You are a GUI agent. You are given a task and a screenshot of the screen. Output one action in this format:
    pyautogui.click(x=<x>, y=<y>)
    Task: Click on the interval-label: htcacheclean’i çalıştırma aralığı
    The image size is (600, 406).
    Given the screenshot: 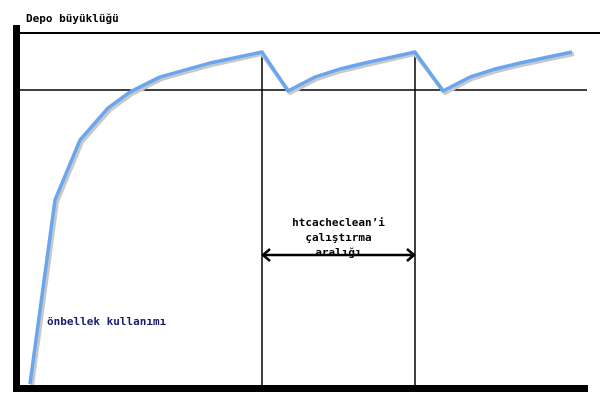 What is the action you would take?
    pyautogui.click(x=338, y=237)
    